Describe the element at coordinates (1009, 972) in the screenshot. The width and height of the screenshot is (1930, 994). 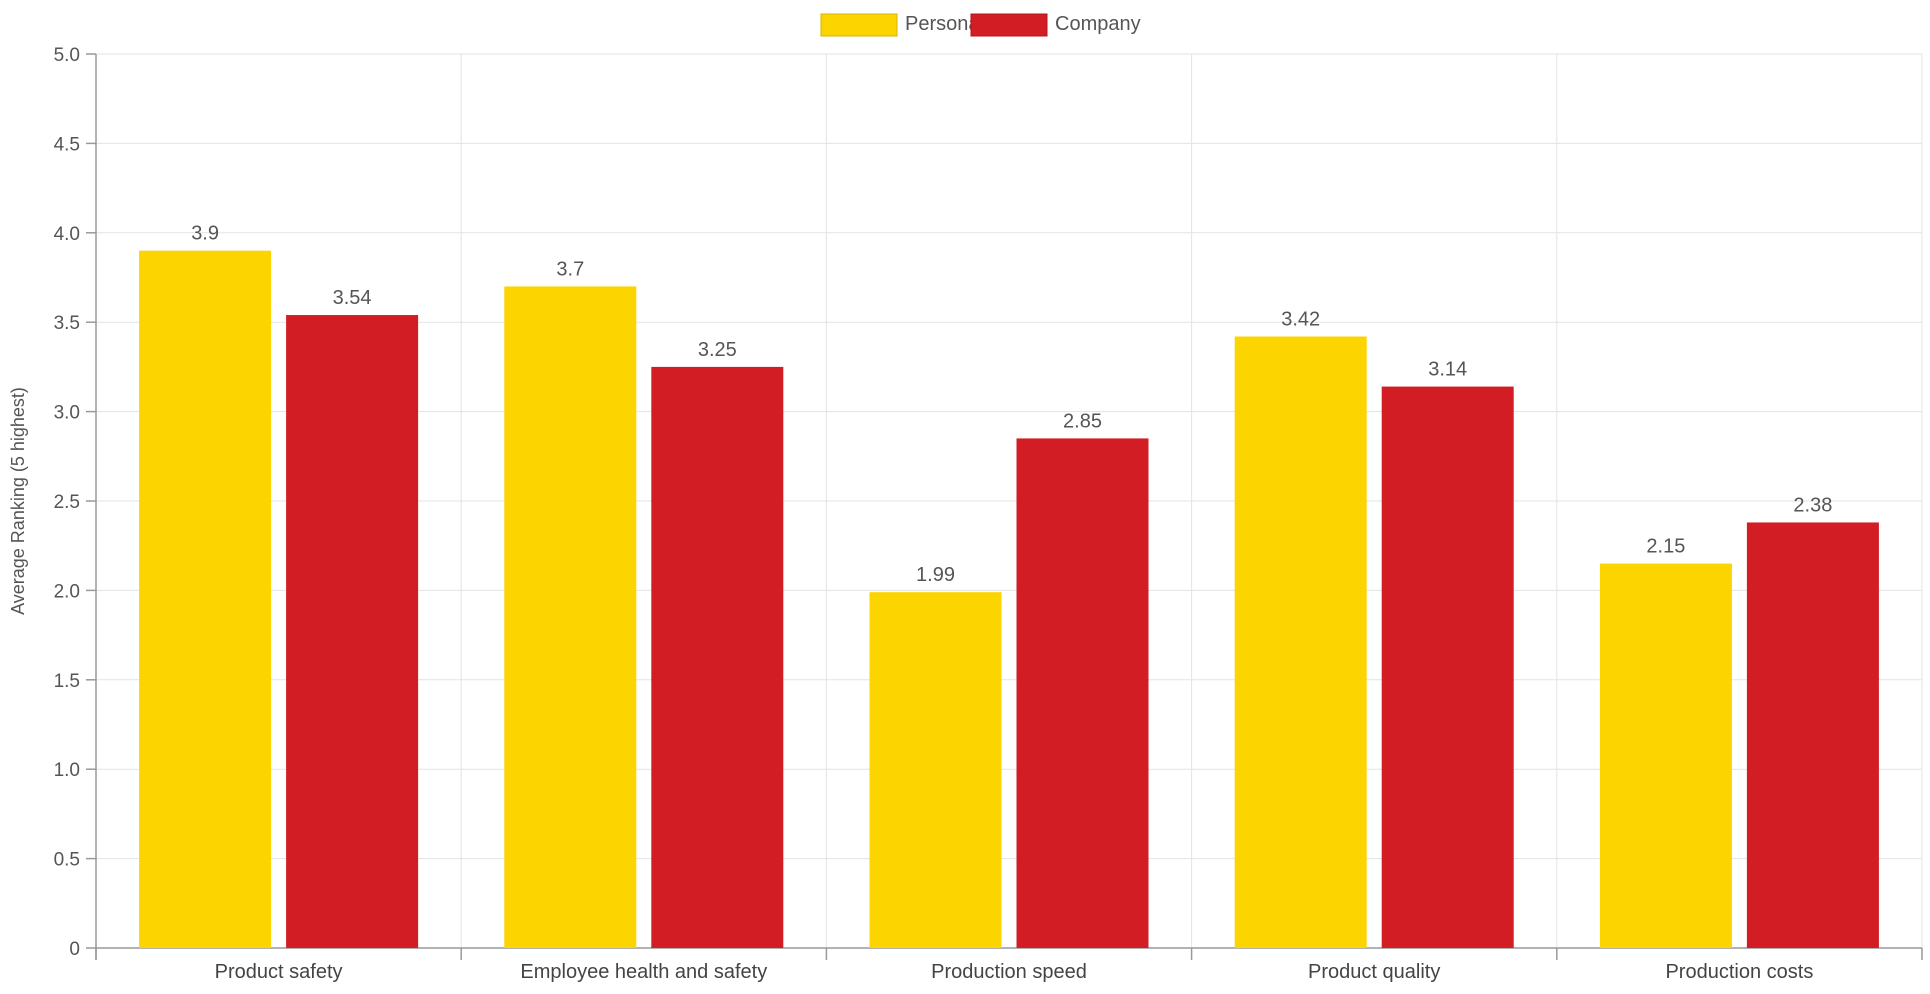
I see `x-category-label: Production speed` at that location.